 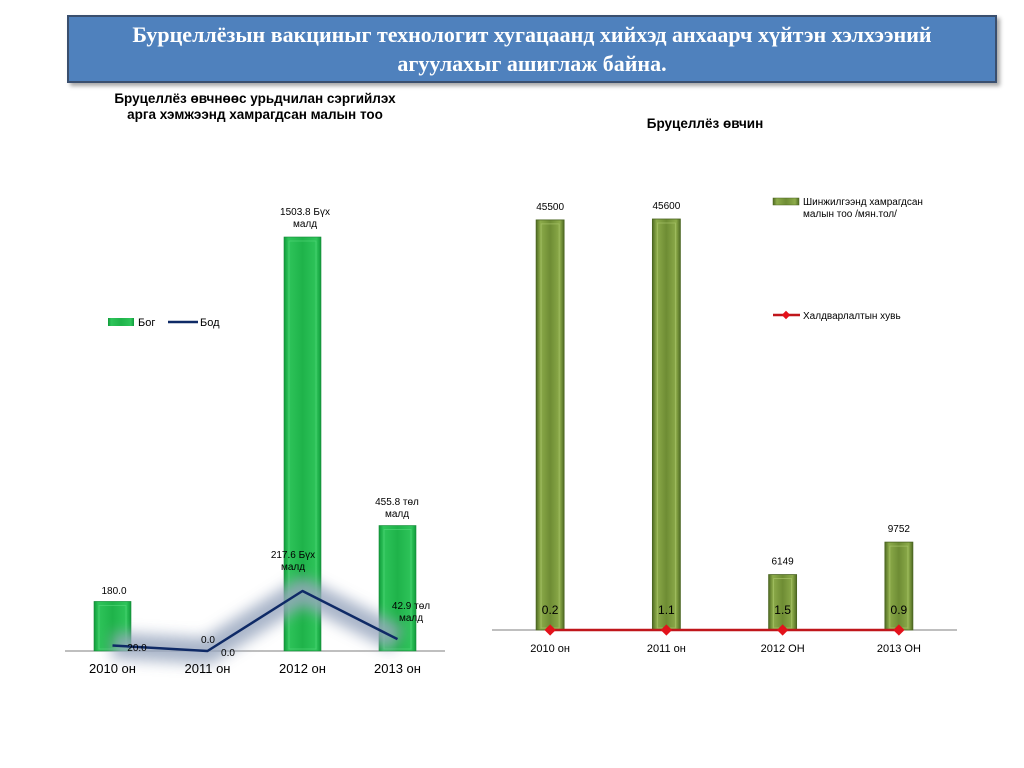 I want to click on chart1-bar-label: 180.0, so click(x=113, y=591).